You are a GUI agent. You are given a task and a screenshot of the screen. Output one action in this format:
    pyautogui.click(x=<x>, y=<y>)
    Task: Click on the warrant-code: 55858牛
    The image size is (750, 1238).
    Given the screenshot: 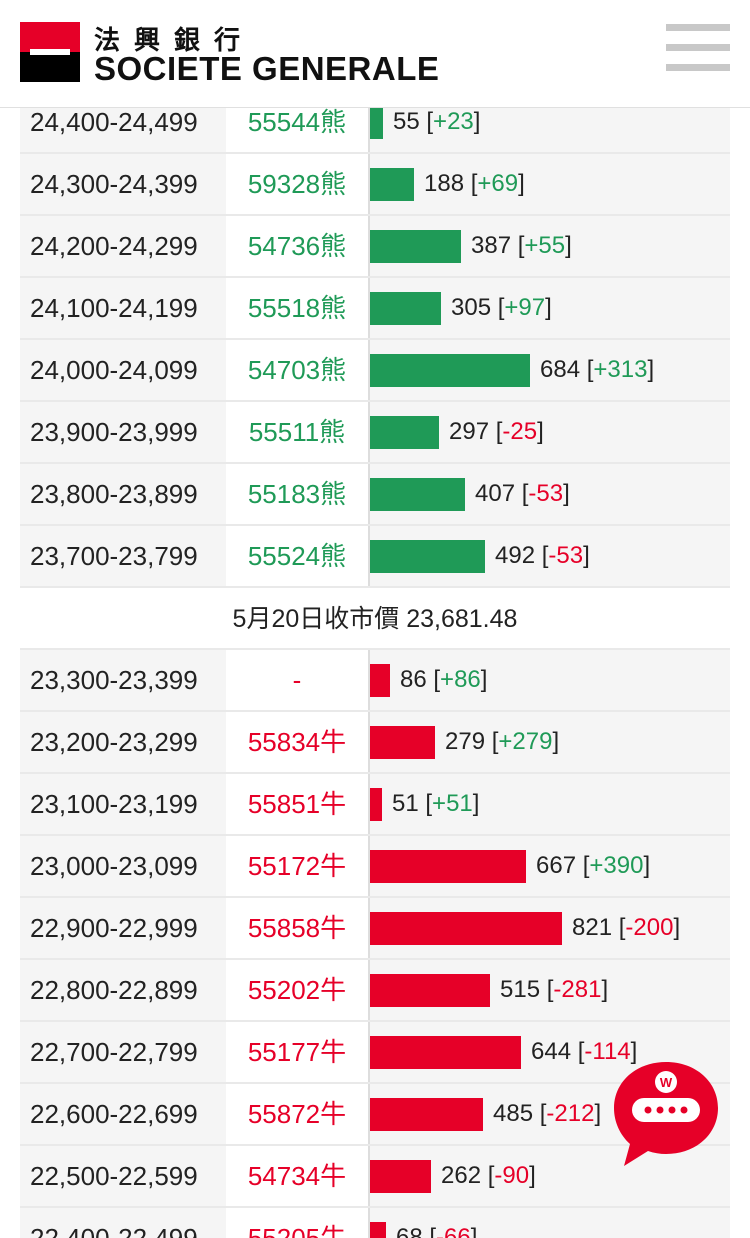 What is the action you would take?
    pyautogui.click(x=297, y=928)
    